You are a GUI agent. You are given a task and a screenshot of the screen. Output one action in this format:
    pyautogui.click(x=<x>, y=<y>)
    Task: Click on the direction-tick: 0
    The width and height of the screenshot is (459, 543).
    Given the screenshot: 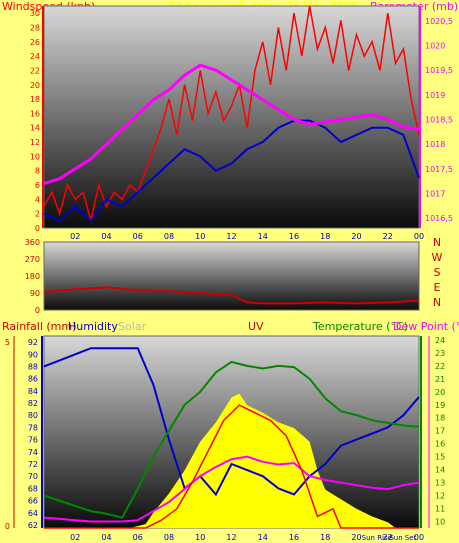 What is the action you would take?
    pyautogui.click(x=37, y=310)
    